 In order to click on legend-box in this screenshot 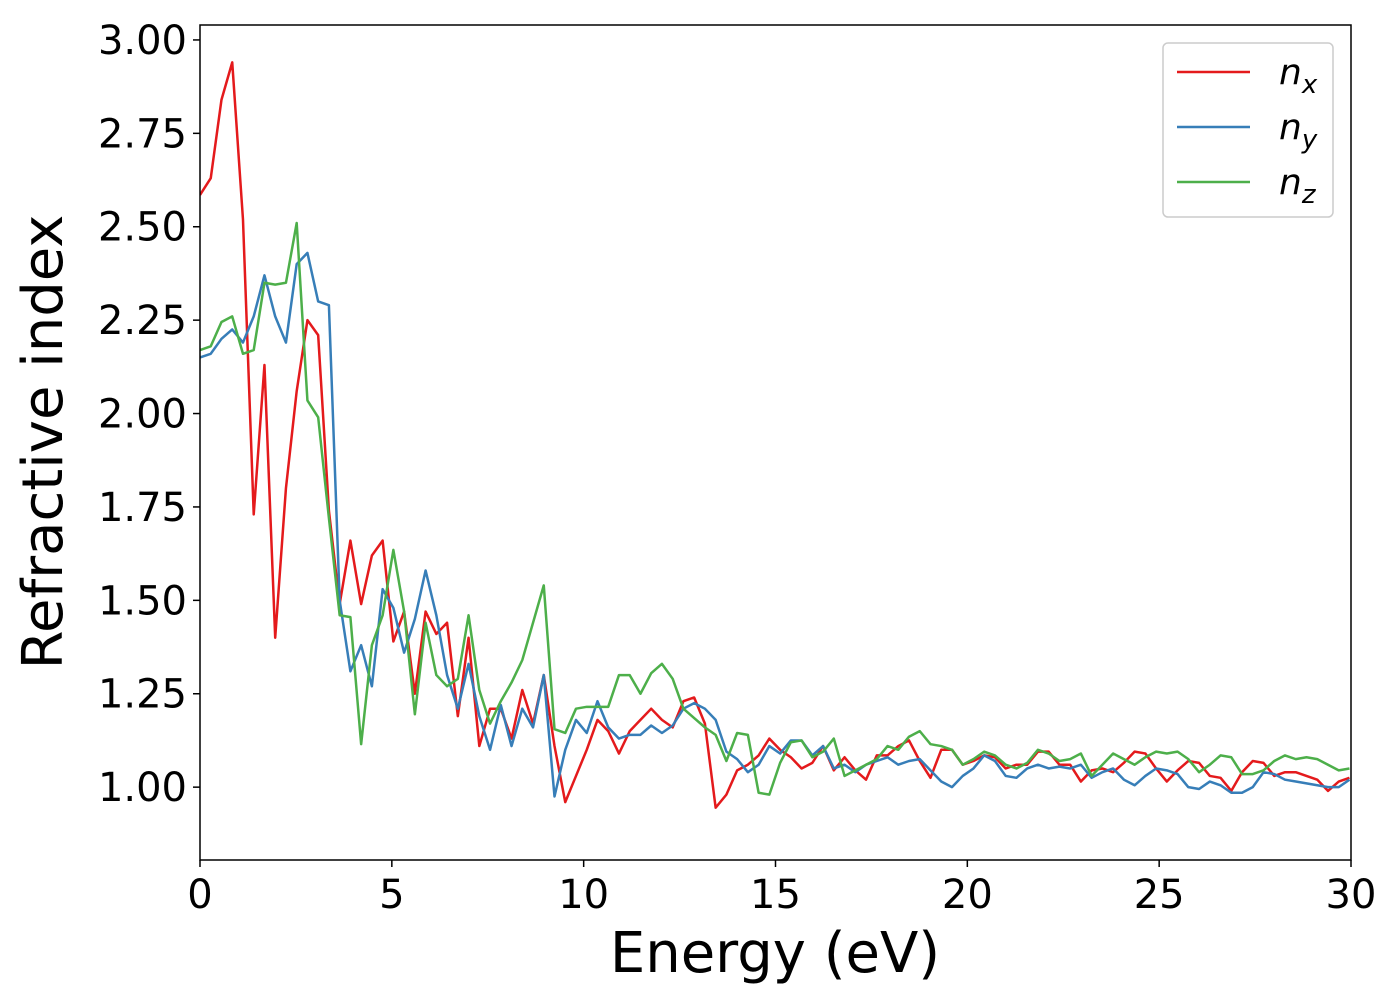, I will do `click(1248, 130)`.